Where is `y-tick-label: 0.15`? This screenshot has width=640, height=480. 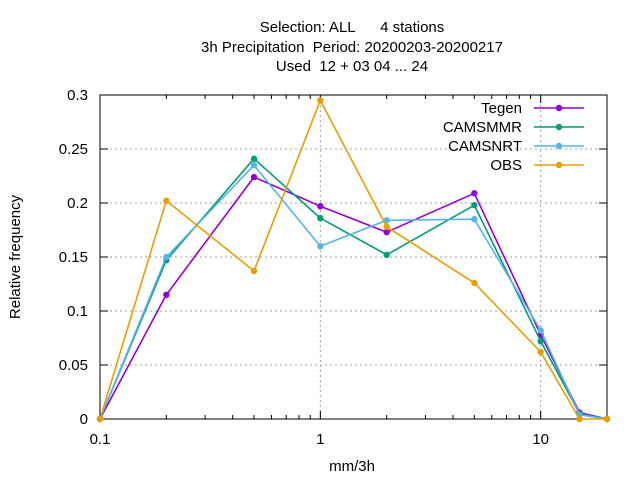
y-tick-label: 0.15 is located at coordinates (73, 257).